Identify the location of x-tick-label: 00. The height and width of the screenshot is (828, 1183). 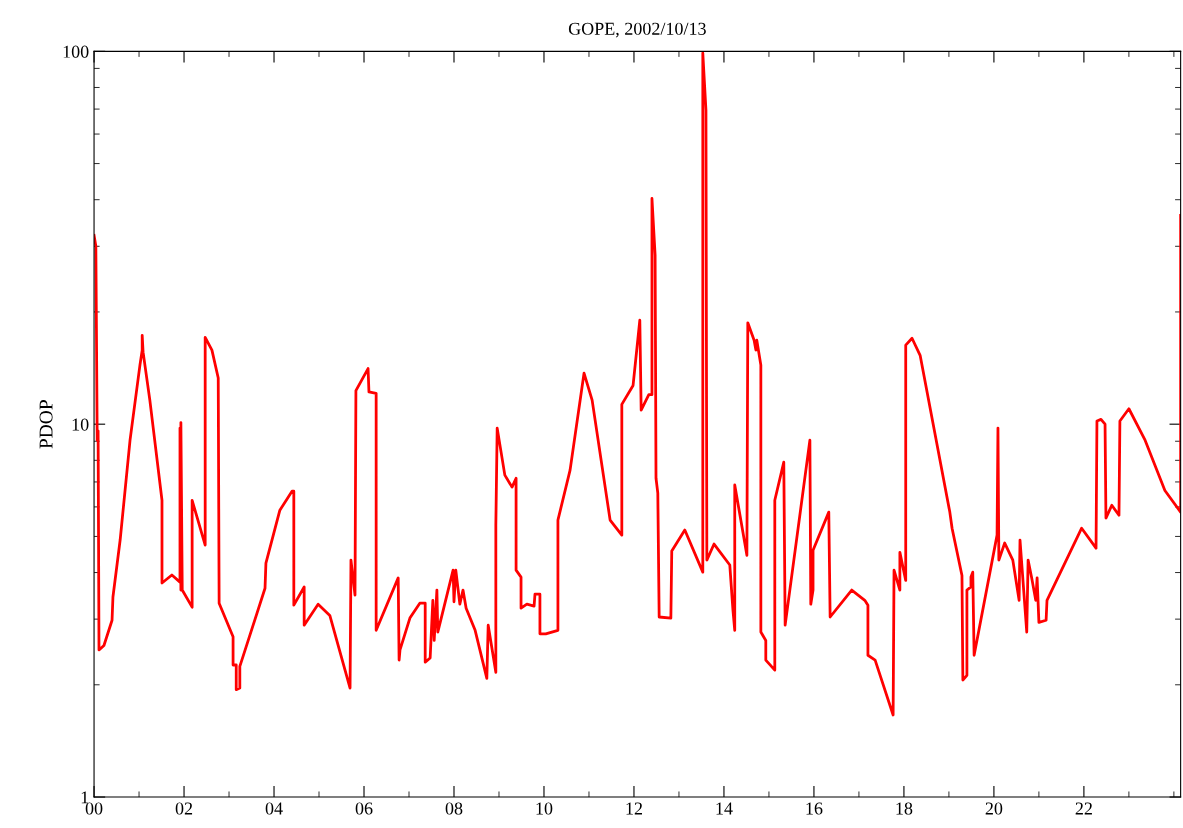
(94, 808).